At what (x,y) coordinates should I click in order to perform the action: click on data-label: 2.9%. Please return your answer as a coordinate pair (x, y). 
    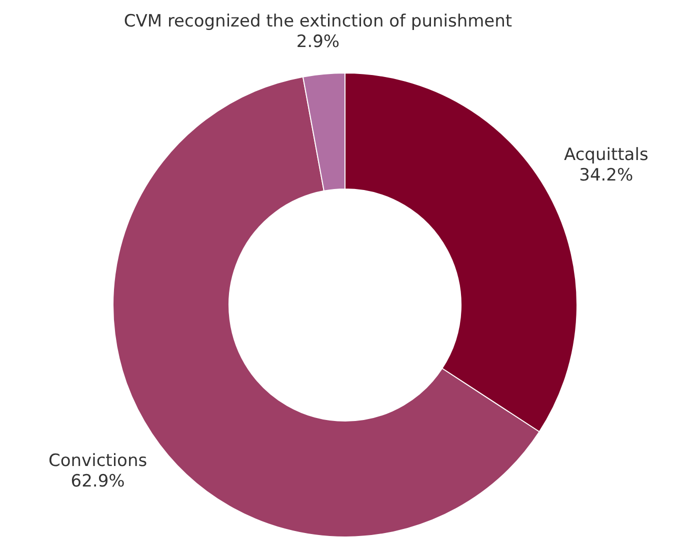
    Looking at the image, I should click on (318, 42).